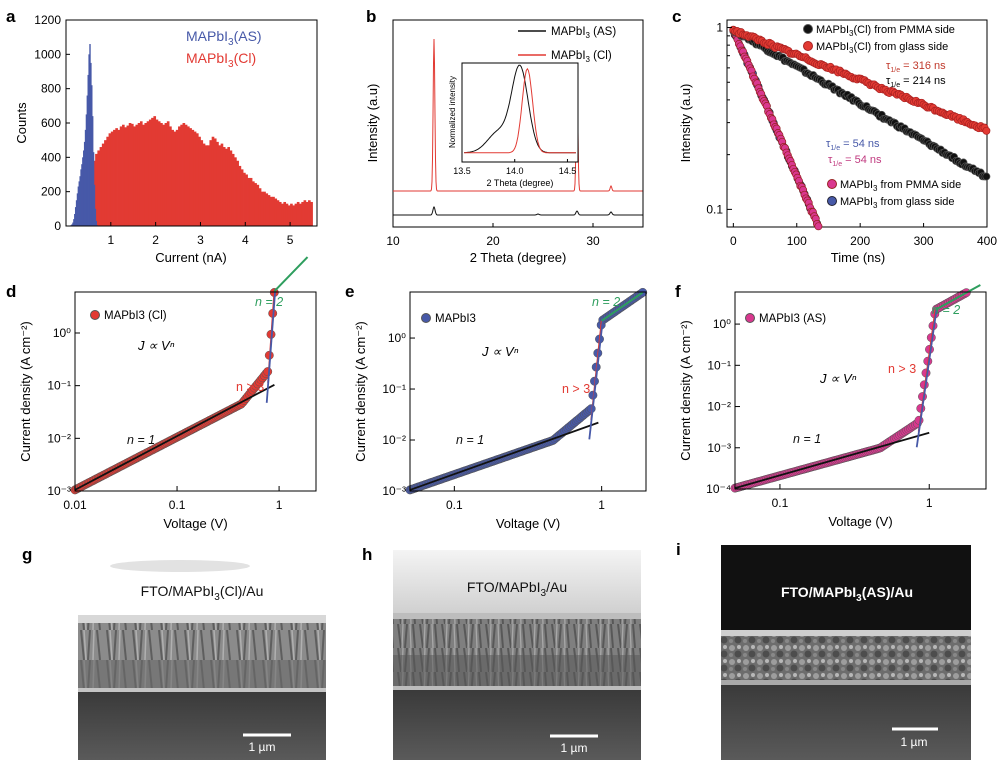  I want to click on histogram-bars, so click(191, 135).